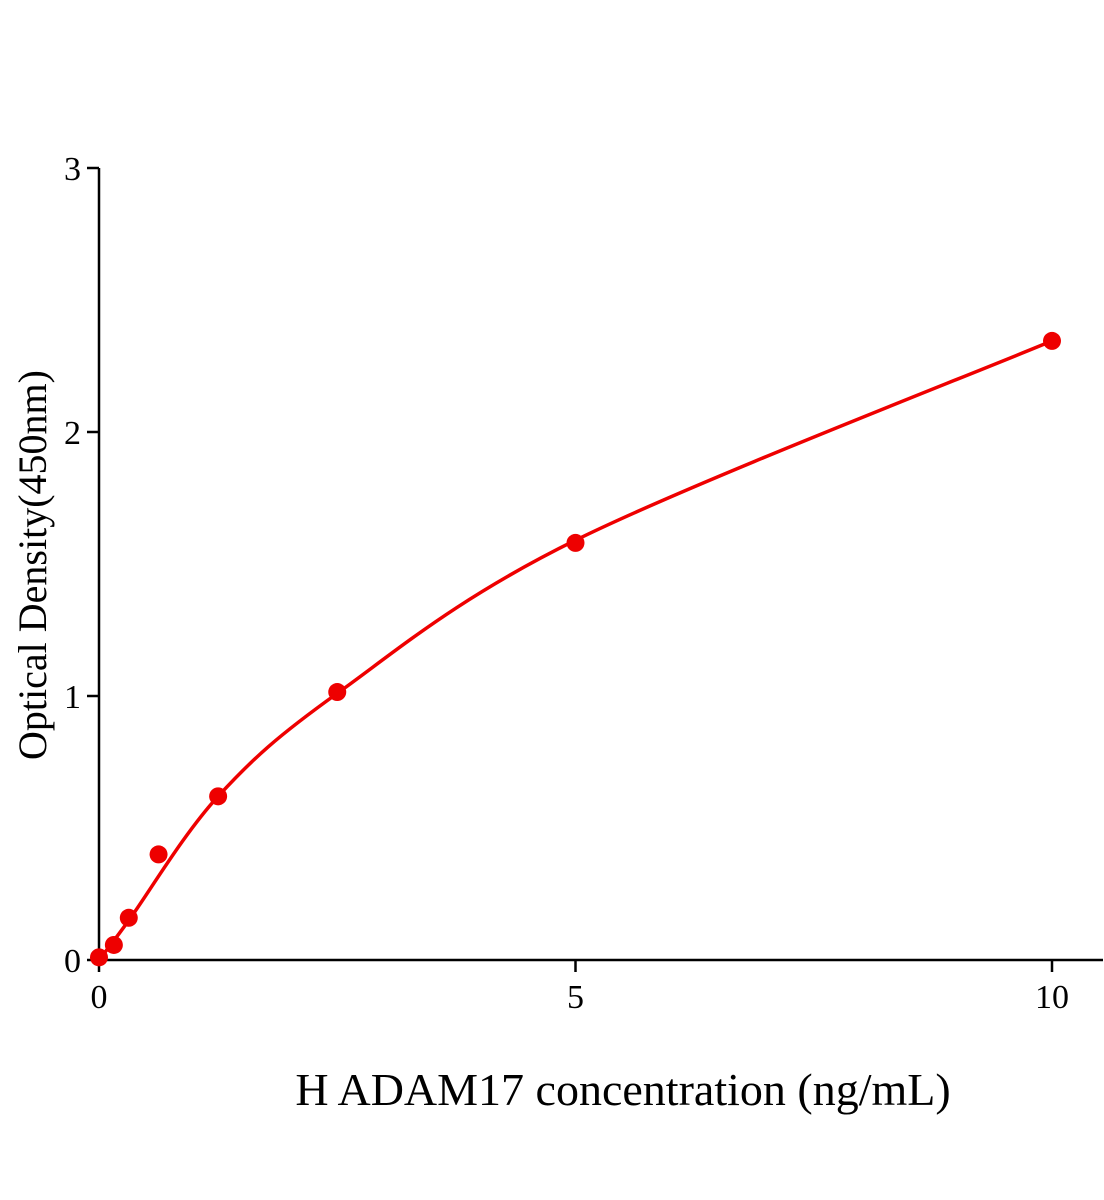  What do you see at coordinates (1052, 997) in the screenshot?
I see `x-tick-label: 10` at bounding box center [1052, 997].